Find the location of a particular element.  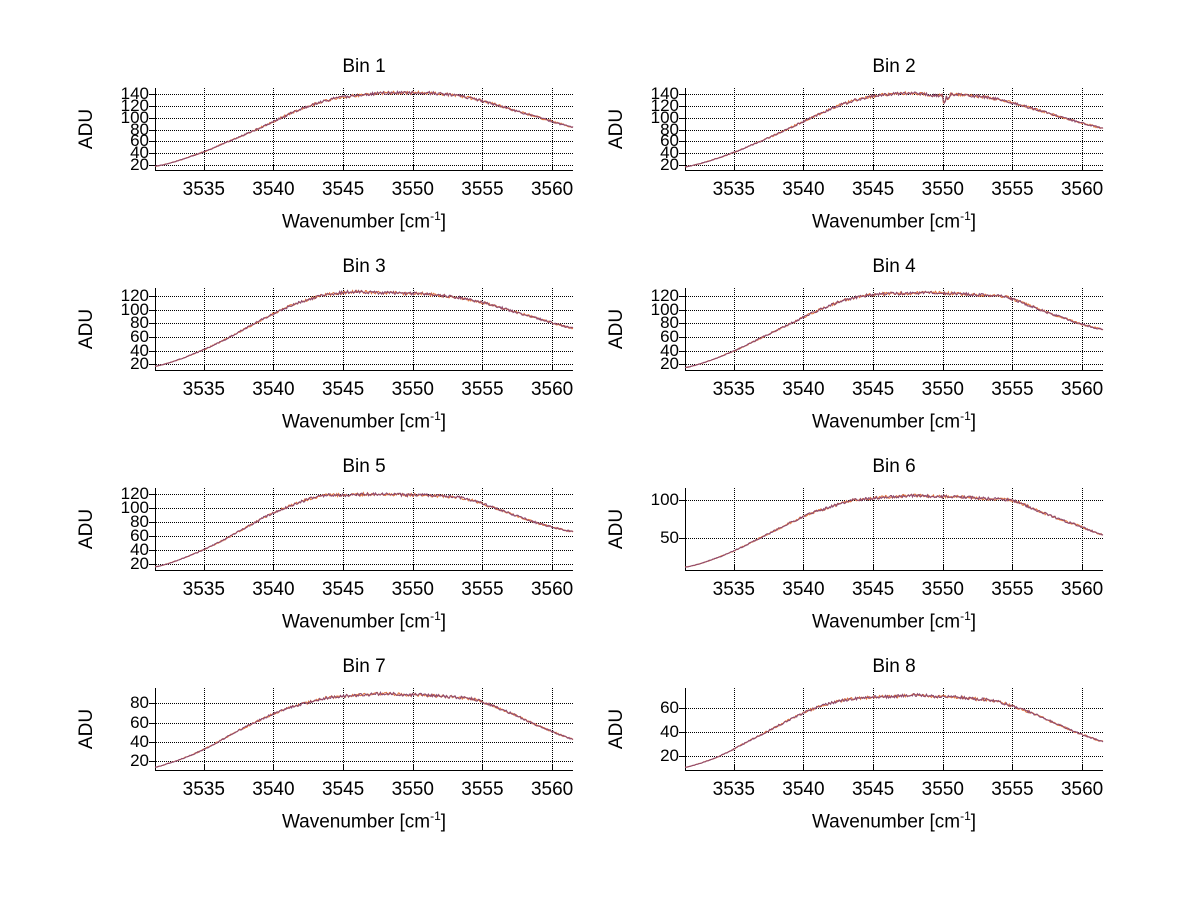

y-tick-label: 120 is located at coordinates (134, 493).